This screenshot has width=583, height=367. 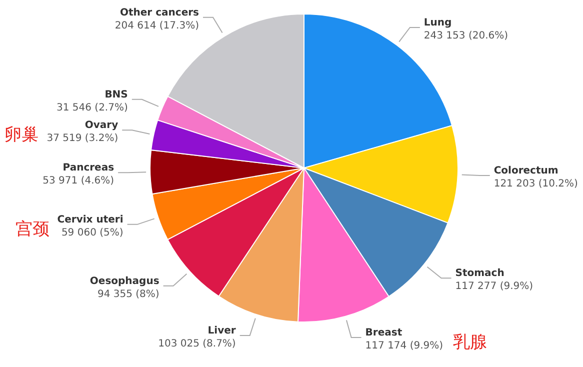 I want to click on annotation: 宫颈, so click(x=32, y=228).